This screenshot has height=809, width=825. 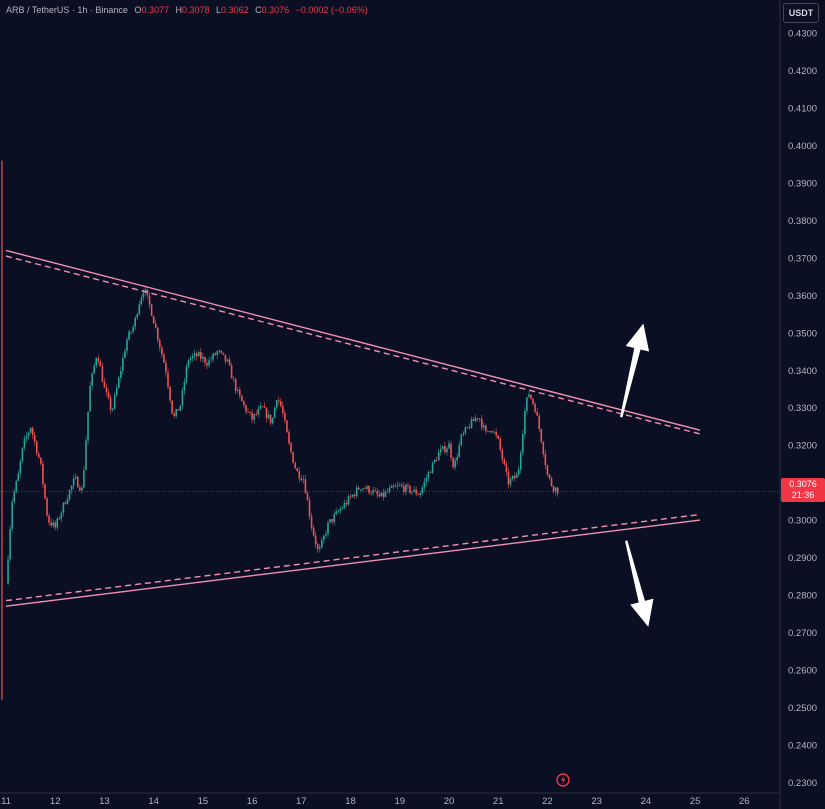 I want to click on y-tick-label: 0.3000, so click(x=802, y=521).